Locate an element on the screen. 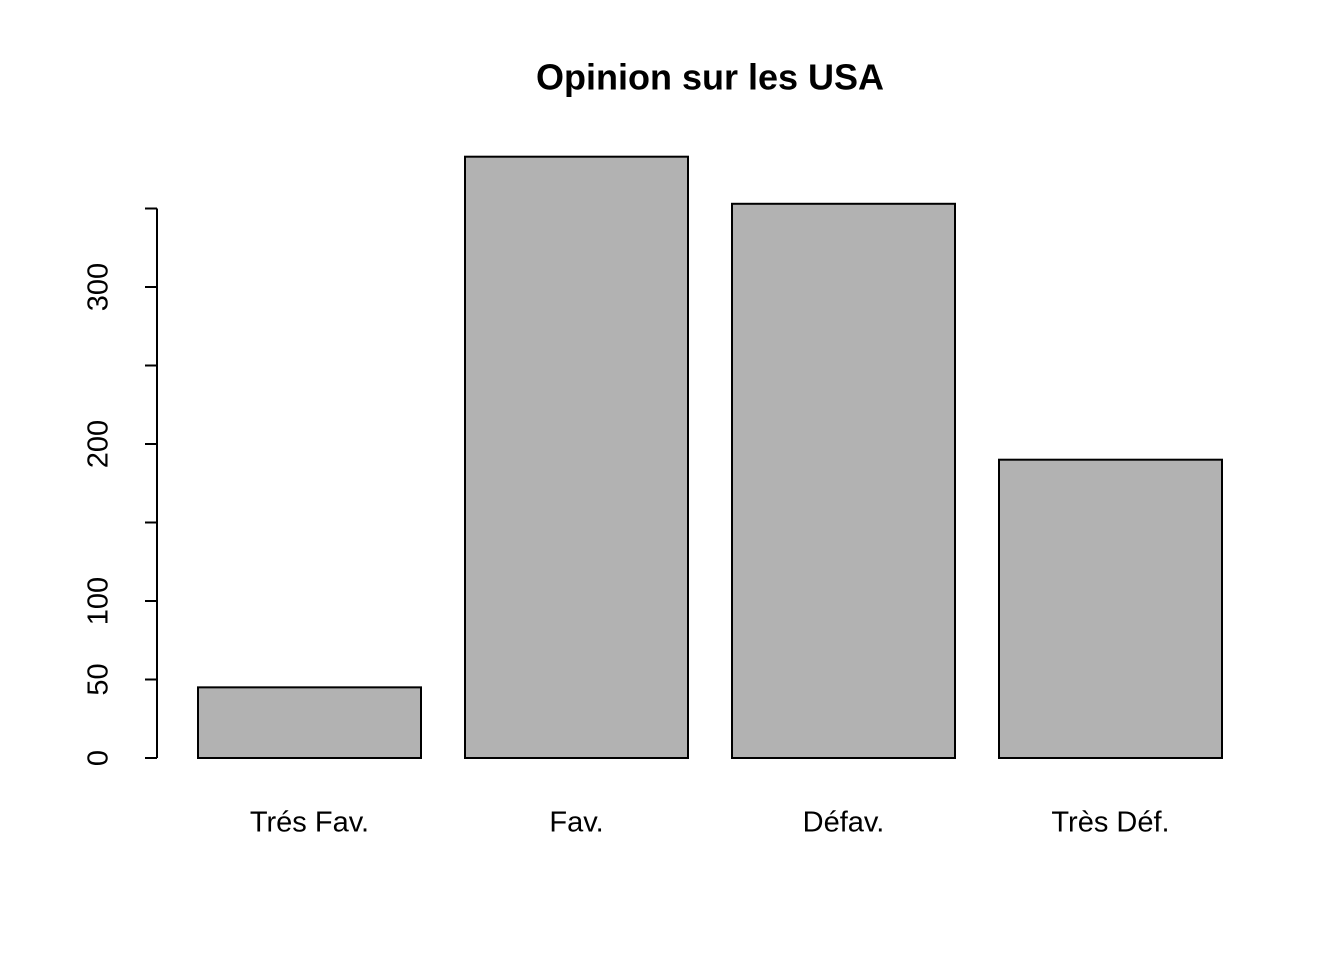  x-tick-label: Fav. is located at coordinates (576, 823).